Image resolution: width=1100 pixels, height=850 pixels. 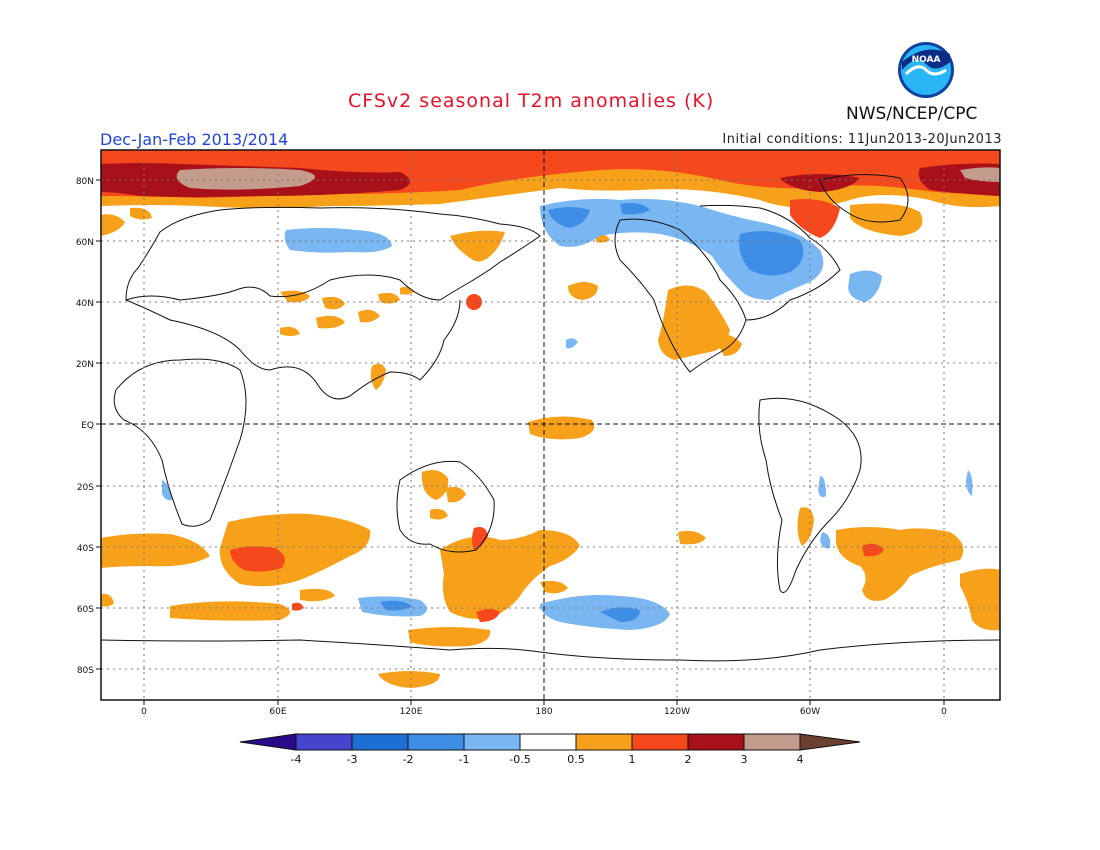 I want to click on agency-label: NWS/NCEP/CPC, so click(x=912, y=114).